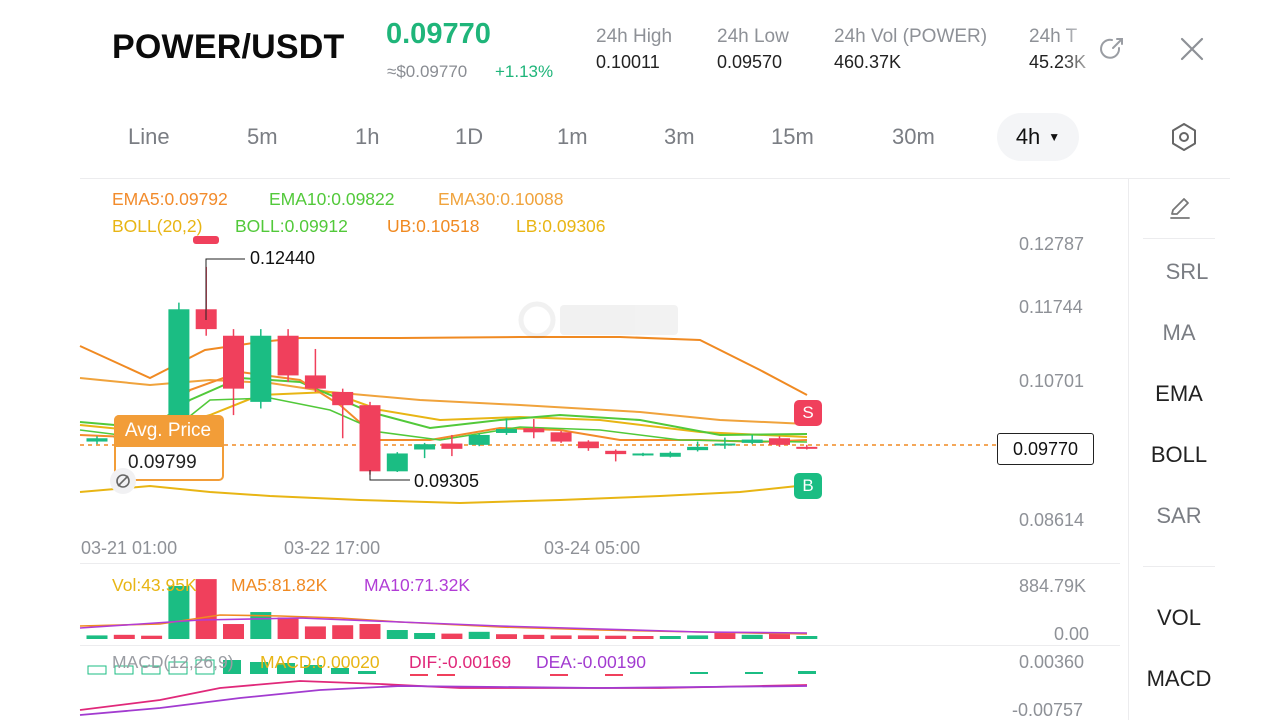  I want to click on share-icon-svg, so click(1111, 48).